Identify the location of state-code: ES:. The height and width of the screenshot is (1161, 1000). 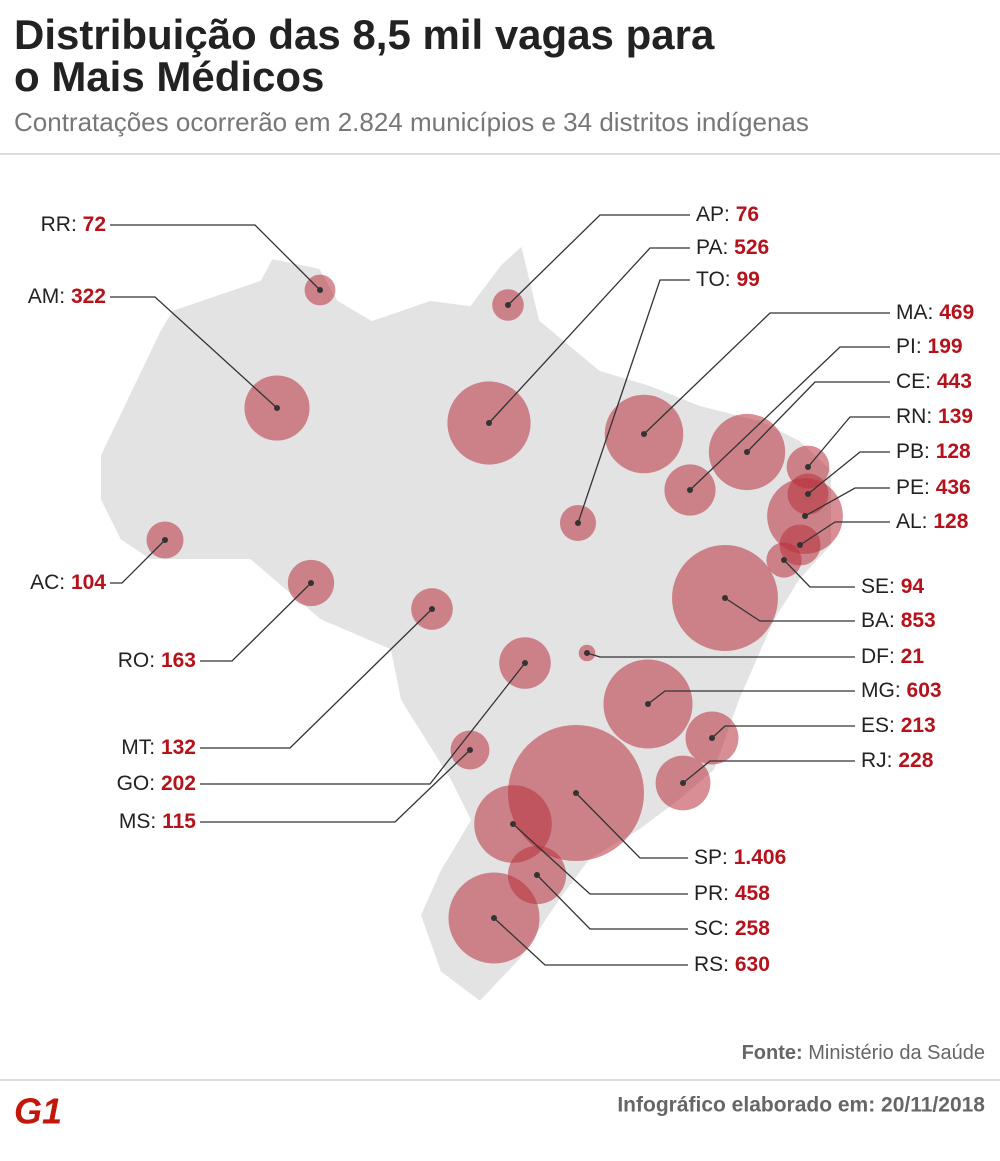
(878, 725).